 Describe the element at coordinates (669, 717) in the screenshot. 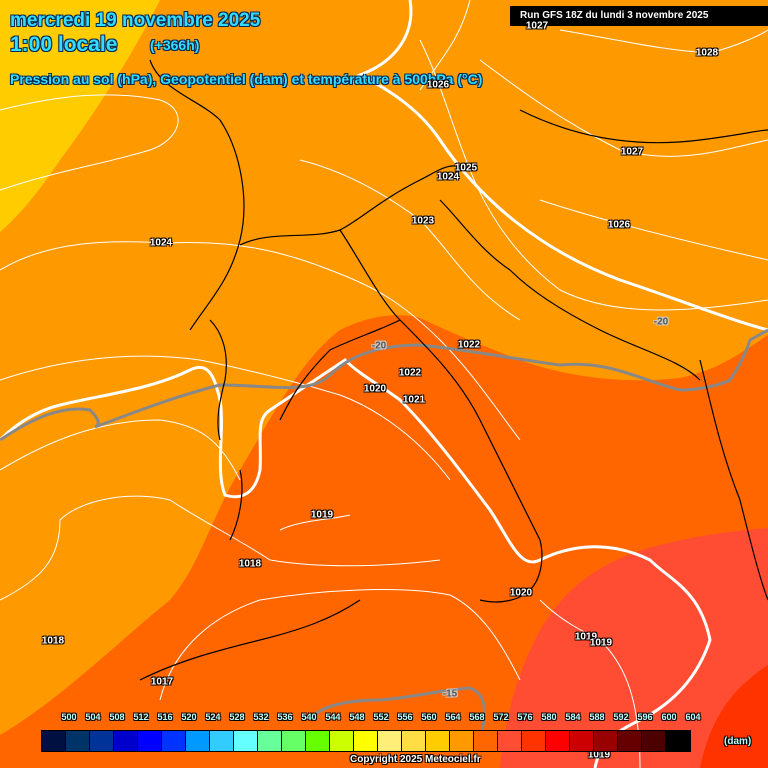

I see `legend-value: 600` at that location.